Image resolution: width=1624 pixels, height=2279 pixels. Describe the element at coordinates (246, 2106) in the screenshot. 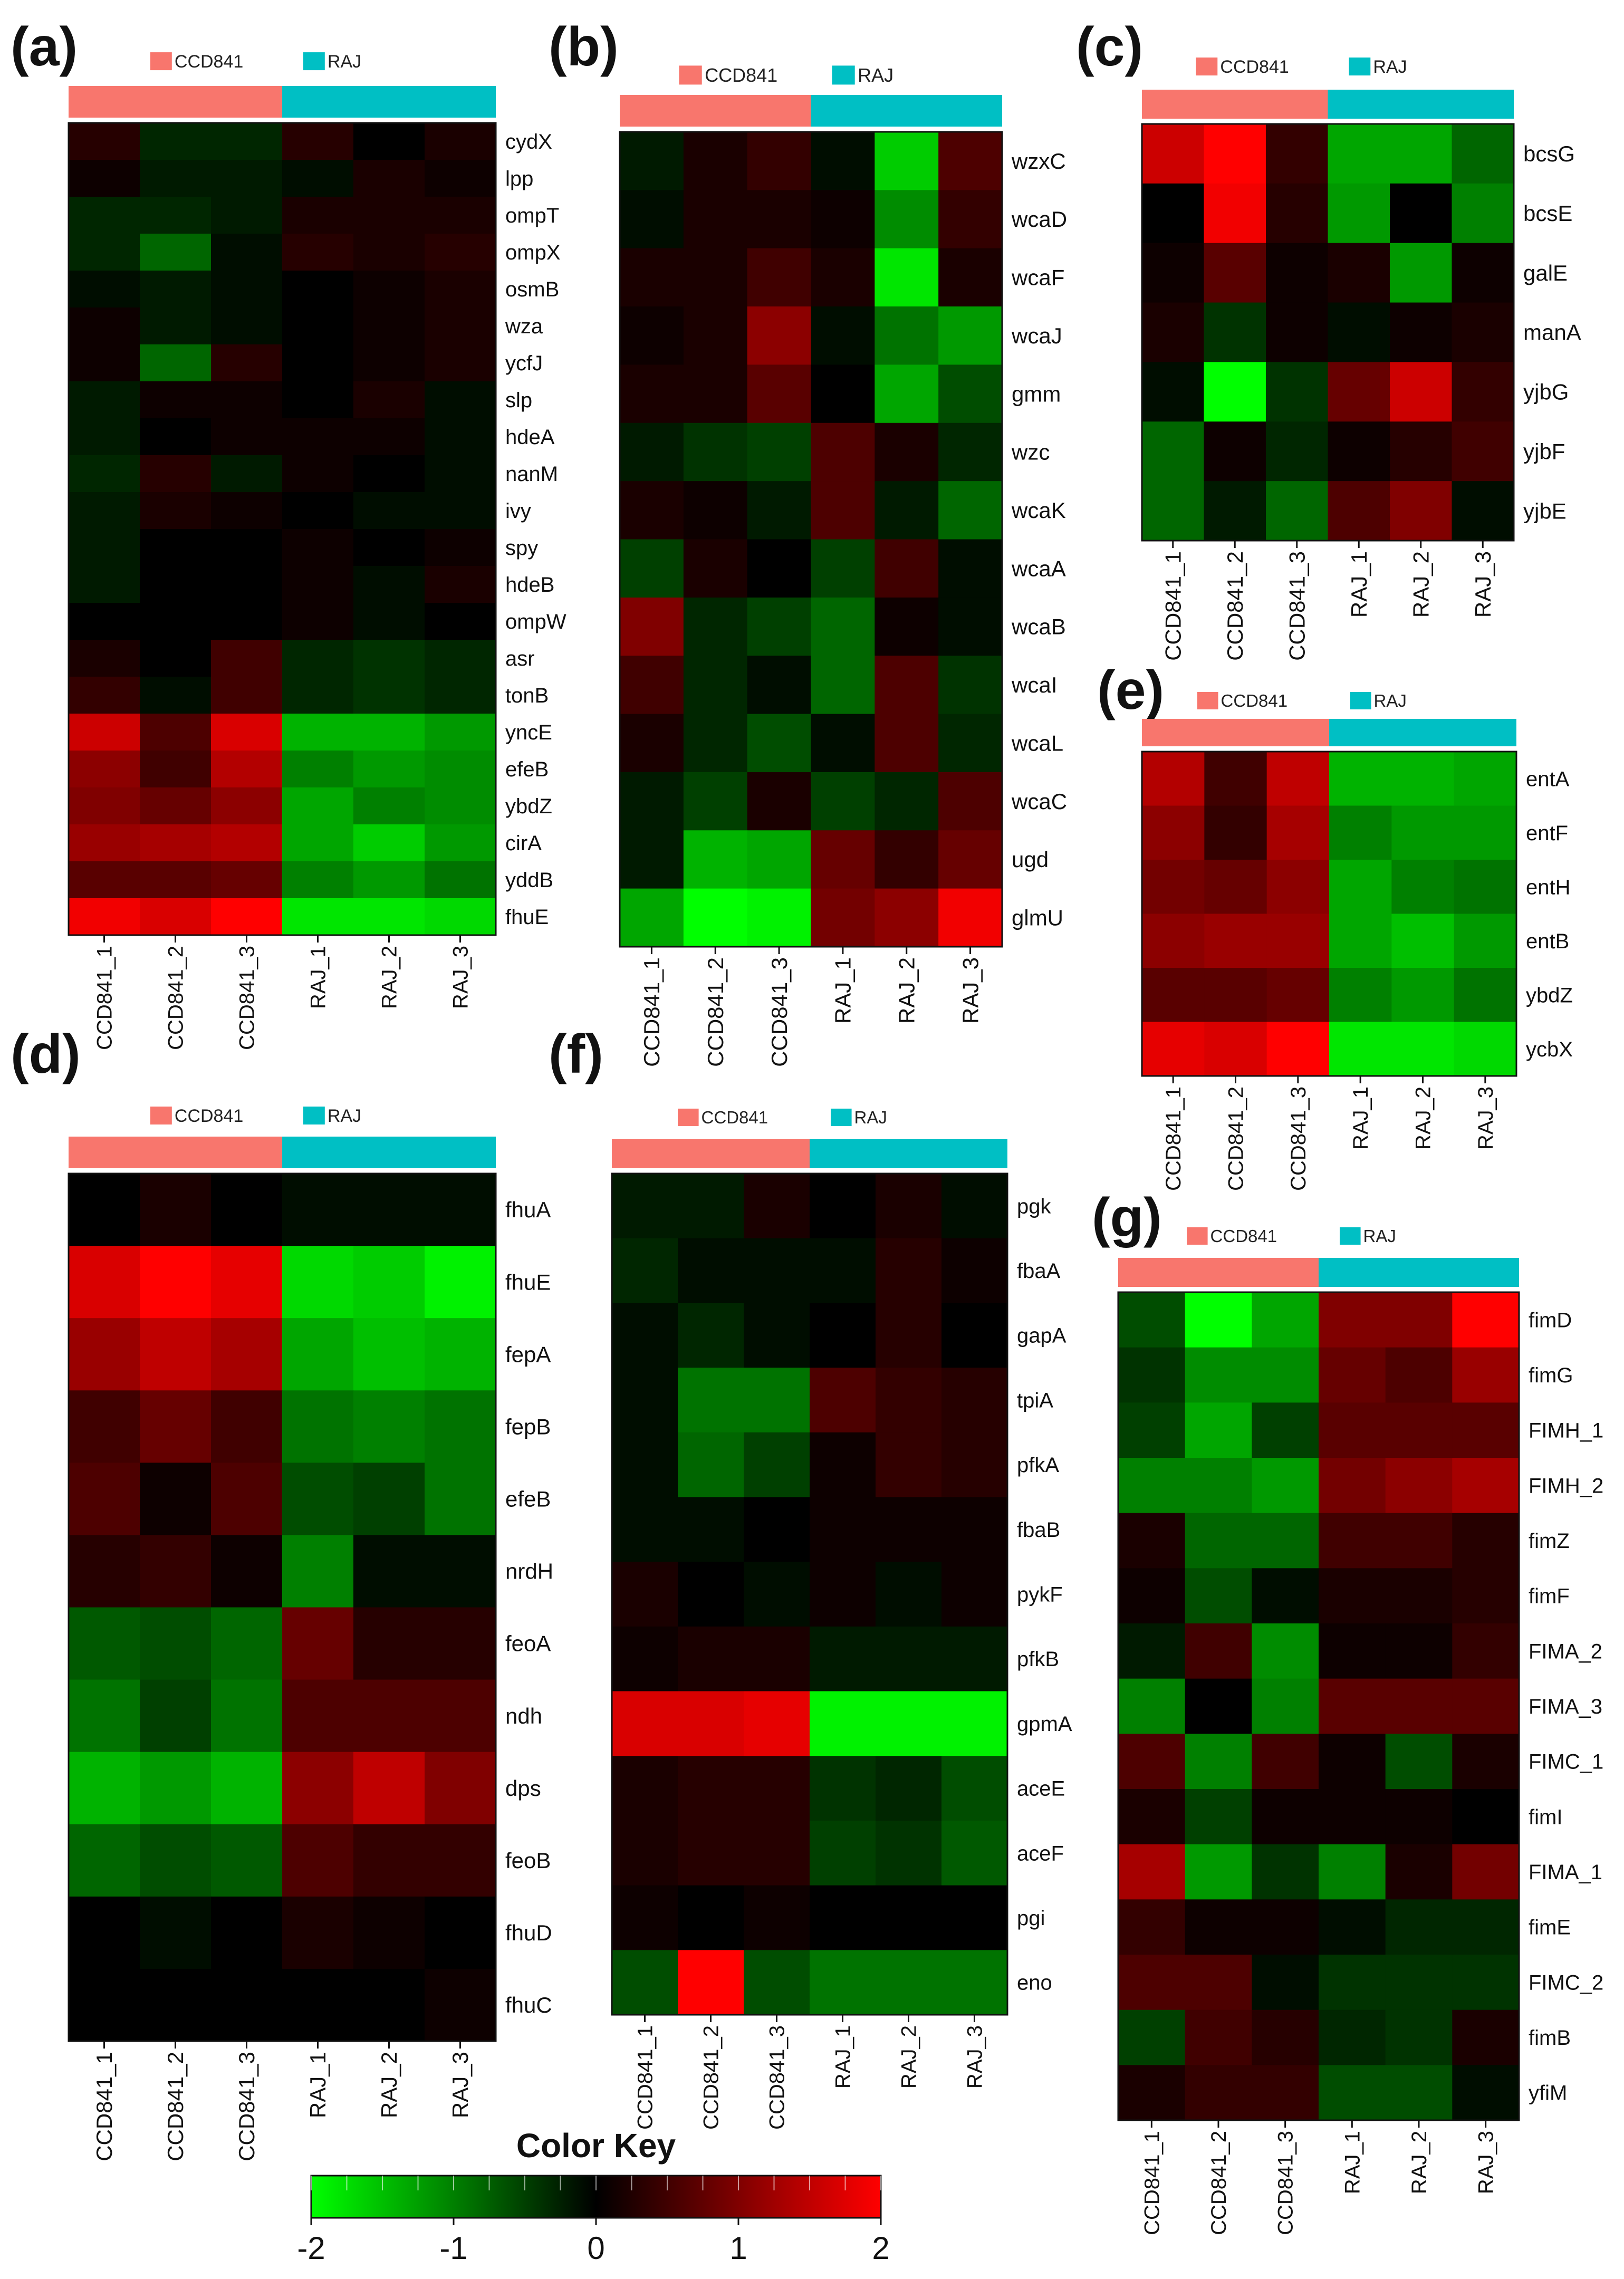

I see `sample-label: CCD841_3` at that location.